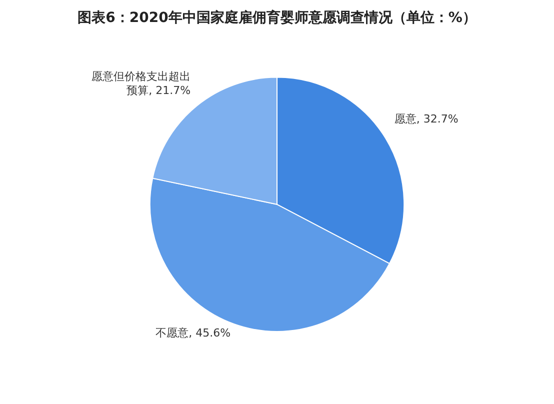  I want to click on slice-label: 愿意, 32.7%, so click(426, 119).